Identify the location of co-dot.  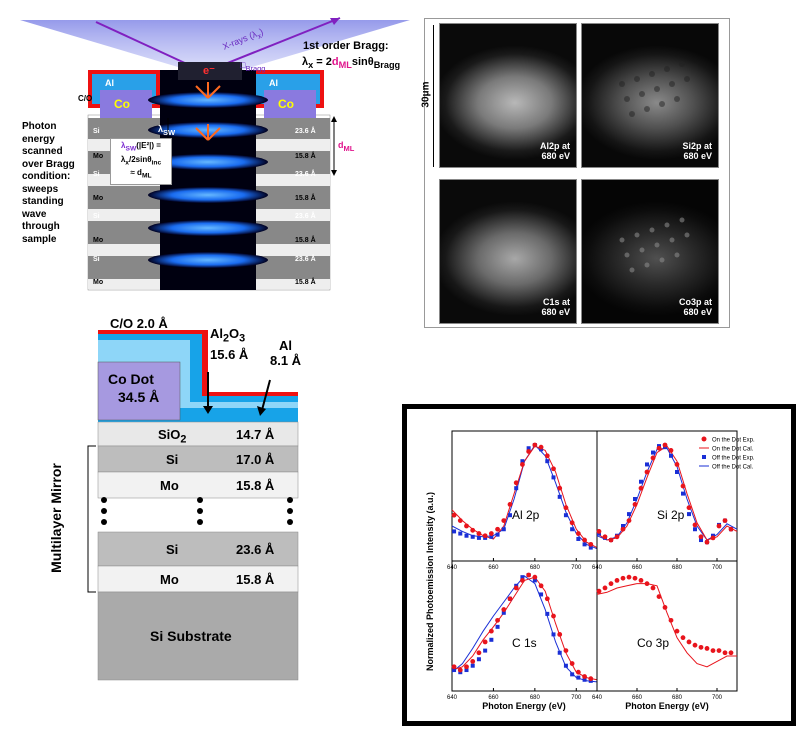
(139, 391).